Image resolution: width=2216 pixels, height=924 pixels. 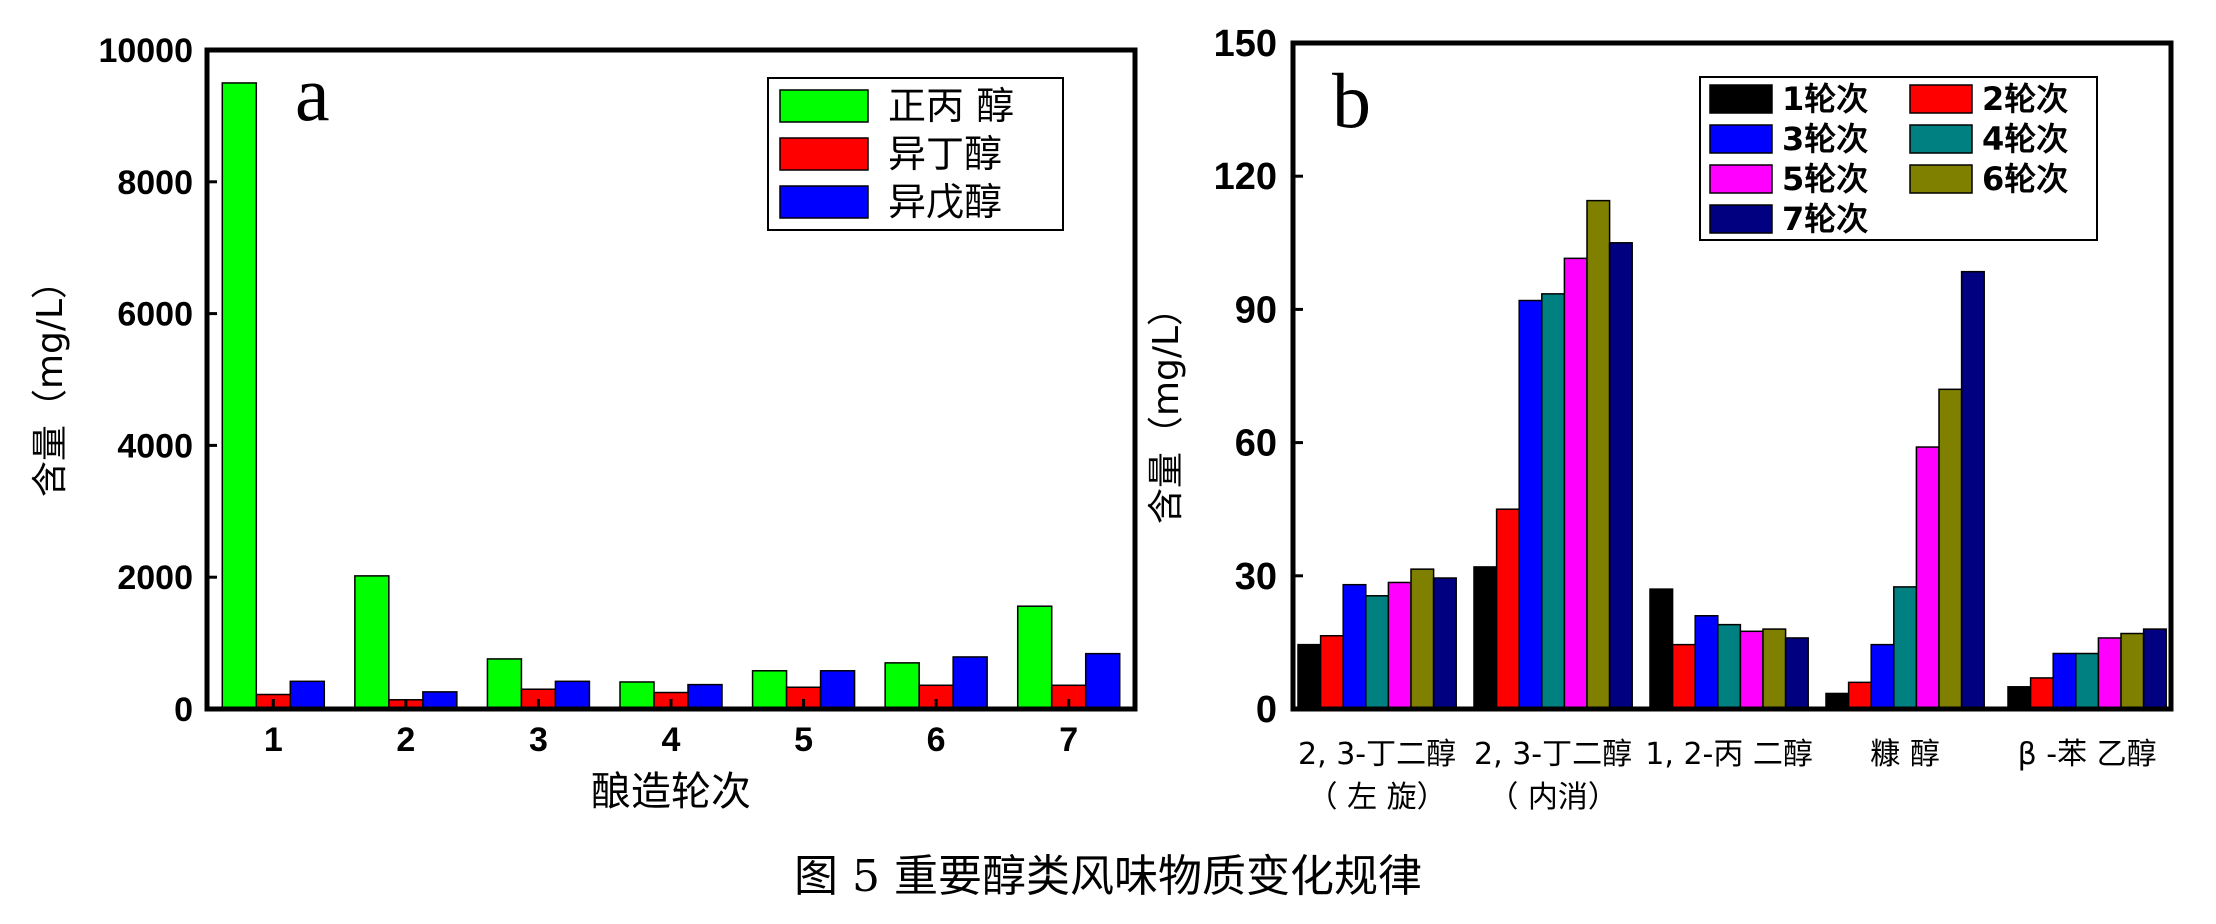 I want to click on a-legend-label-1: 正丙 醇, so click(x=951, y=106).